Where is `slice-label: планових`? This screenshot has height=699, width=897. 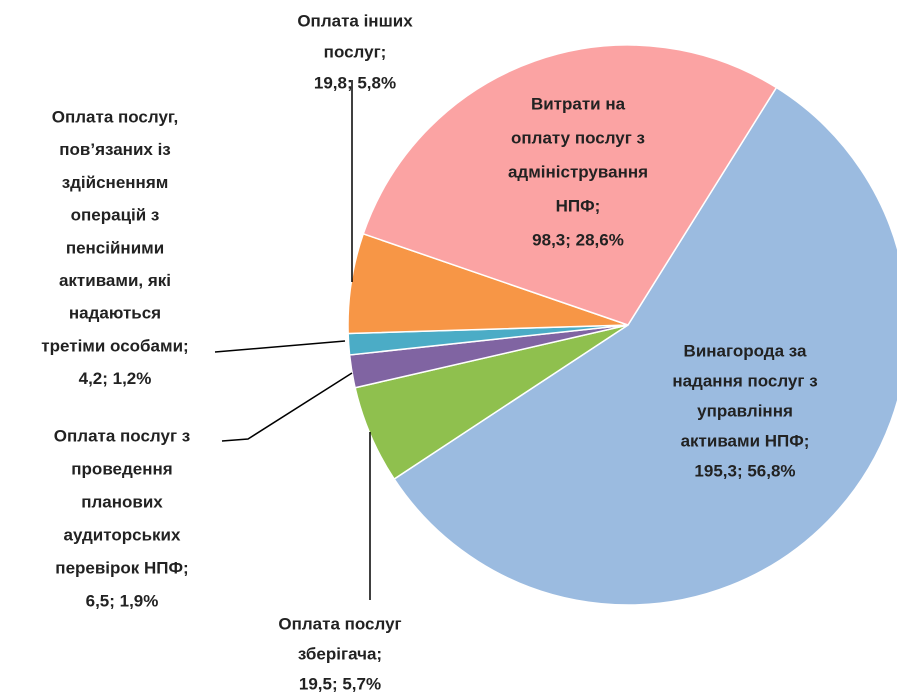
slice-label: планових is located at coordinates (122, 501).